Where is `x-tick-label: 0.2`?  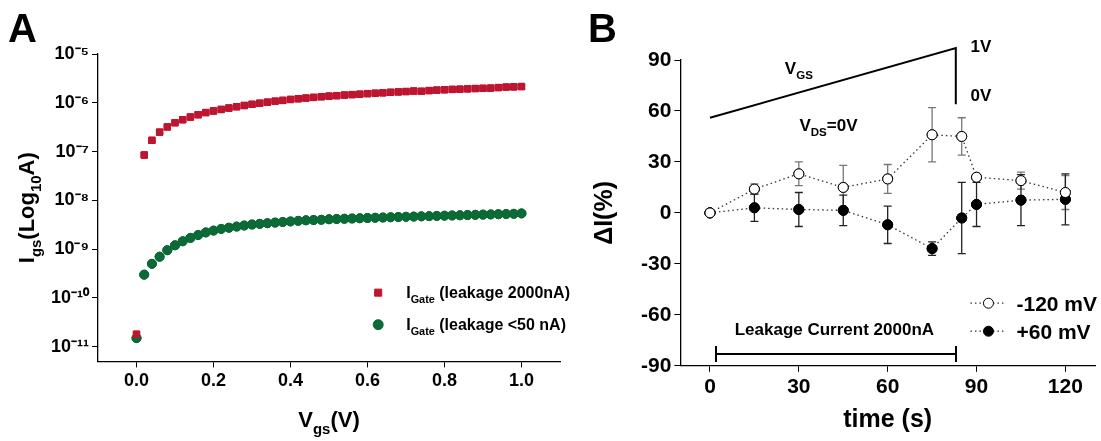
x-tick-label: 0.2 is located at coordinates (214, 380).